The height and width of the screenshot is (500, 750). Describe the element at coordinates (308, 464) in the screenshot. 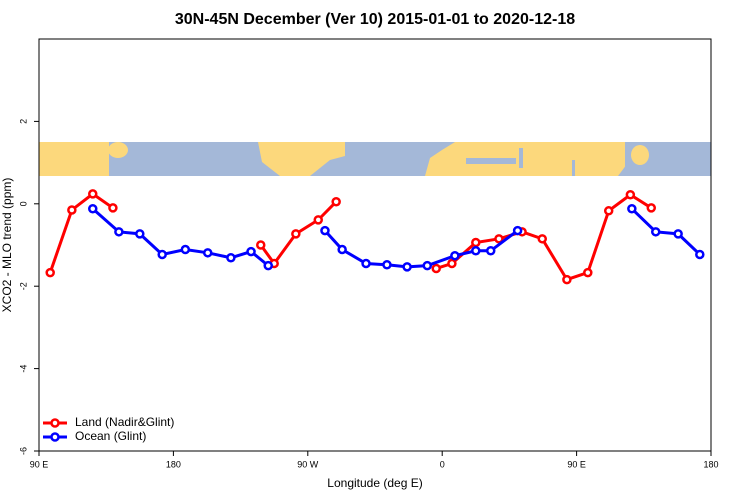

I see `x-tick-label: 90 W` at that location.